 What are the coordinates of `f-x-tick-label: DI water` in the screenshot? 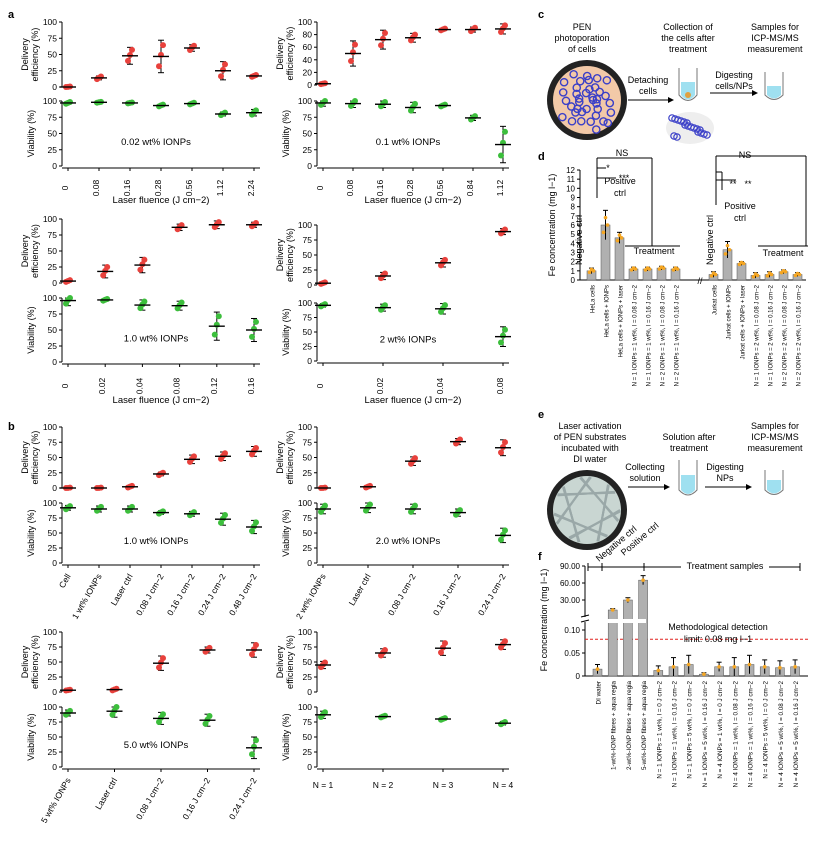 It's located at (599, 692).